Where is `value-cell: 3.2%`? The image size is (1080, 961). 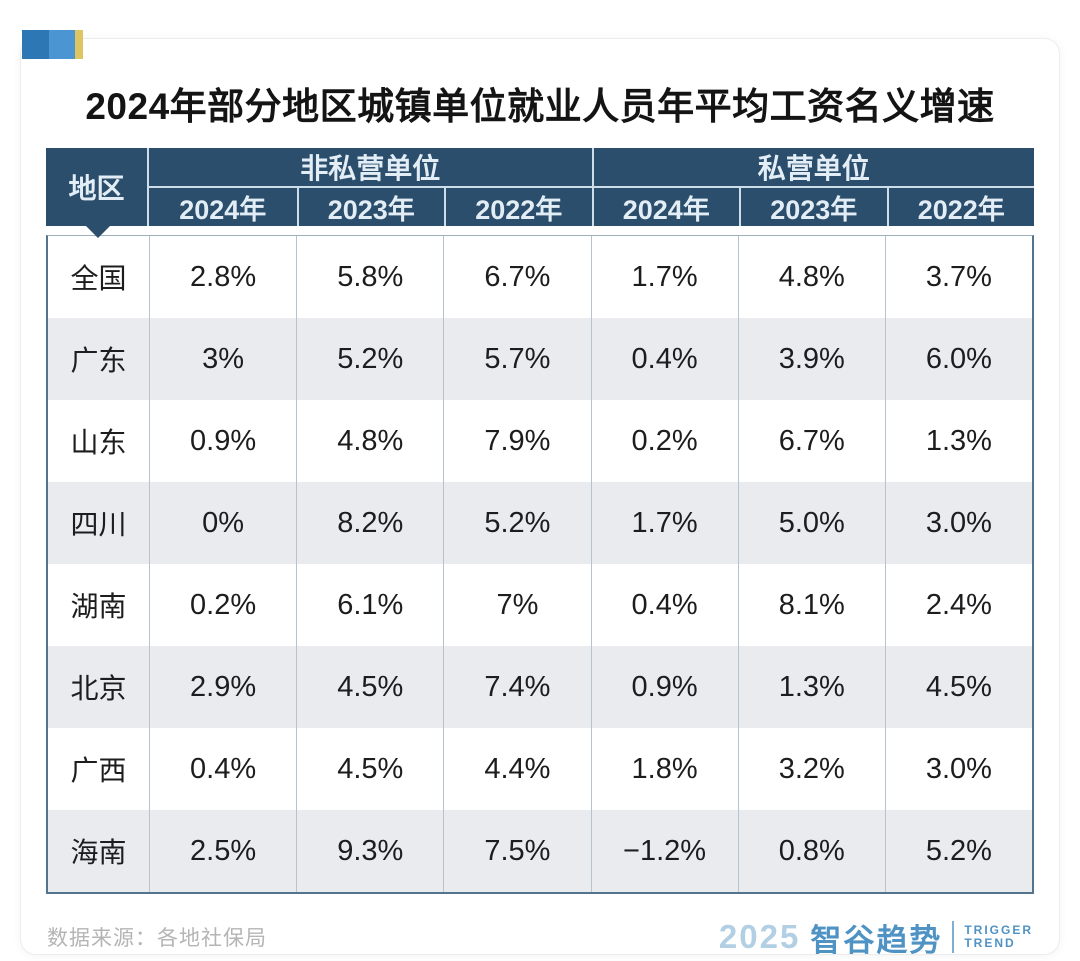
value-cell: 3.2% is located at coordinates (811, 769).